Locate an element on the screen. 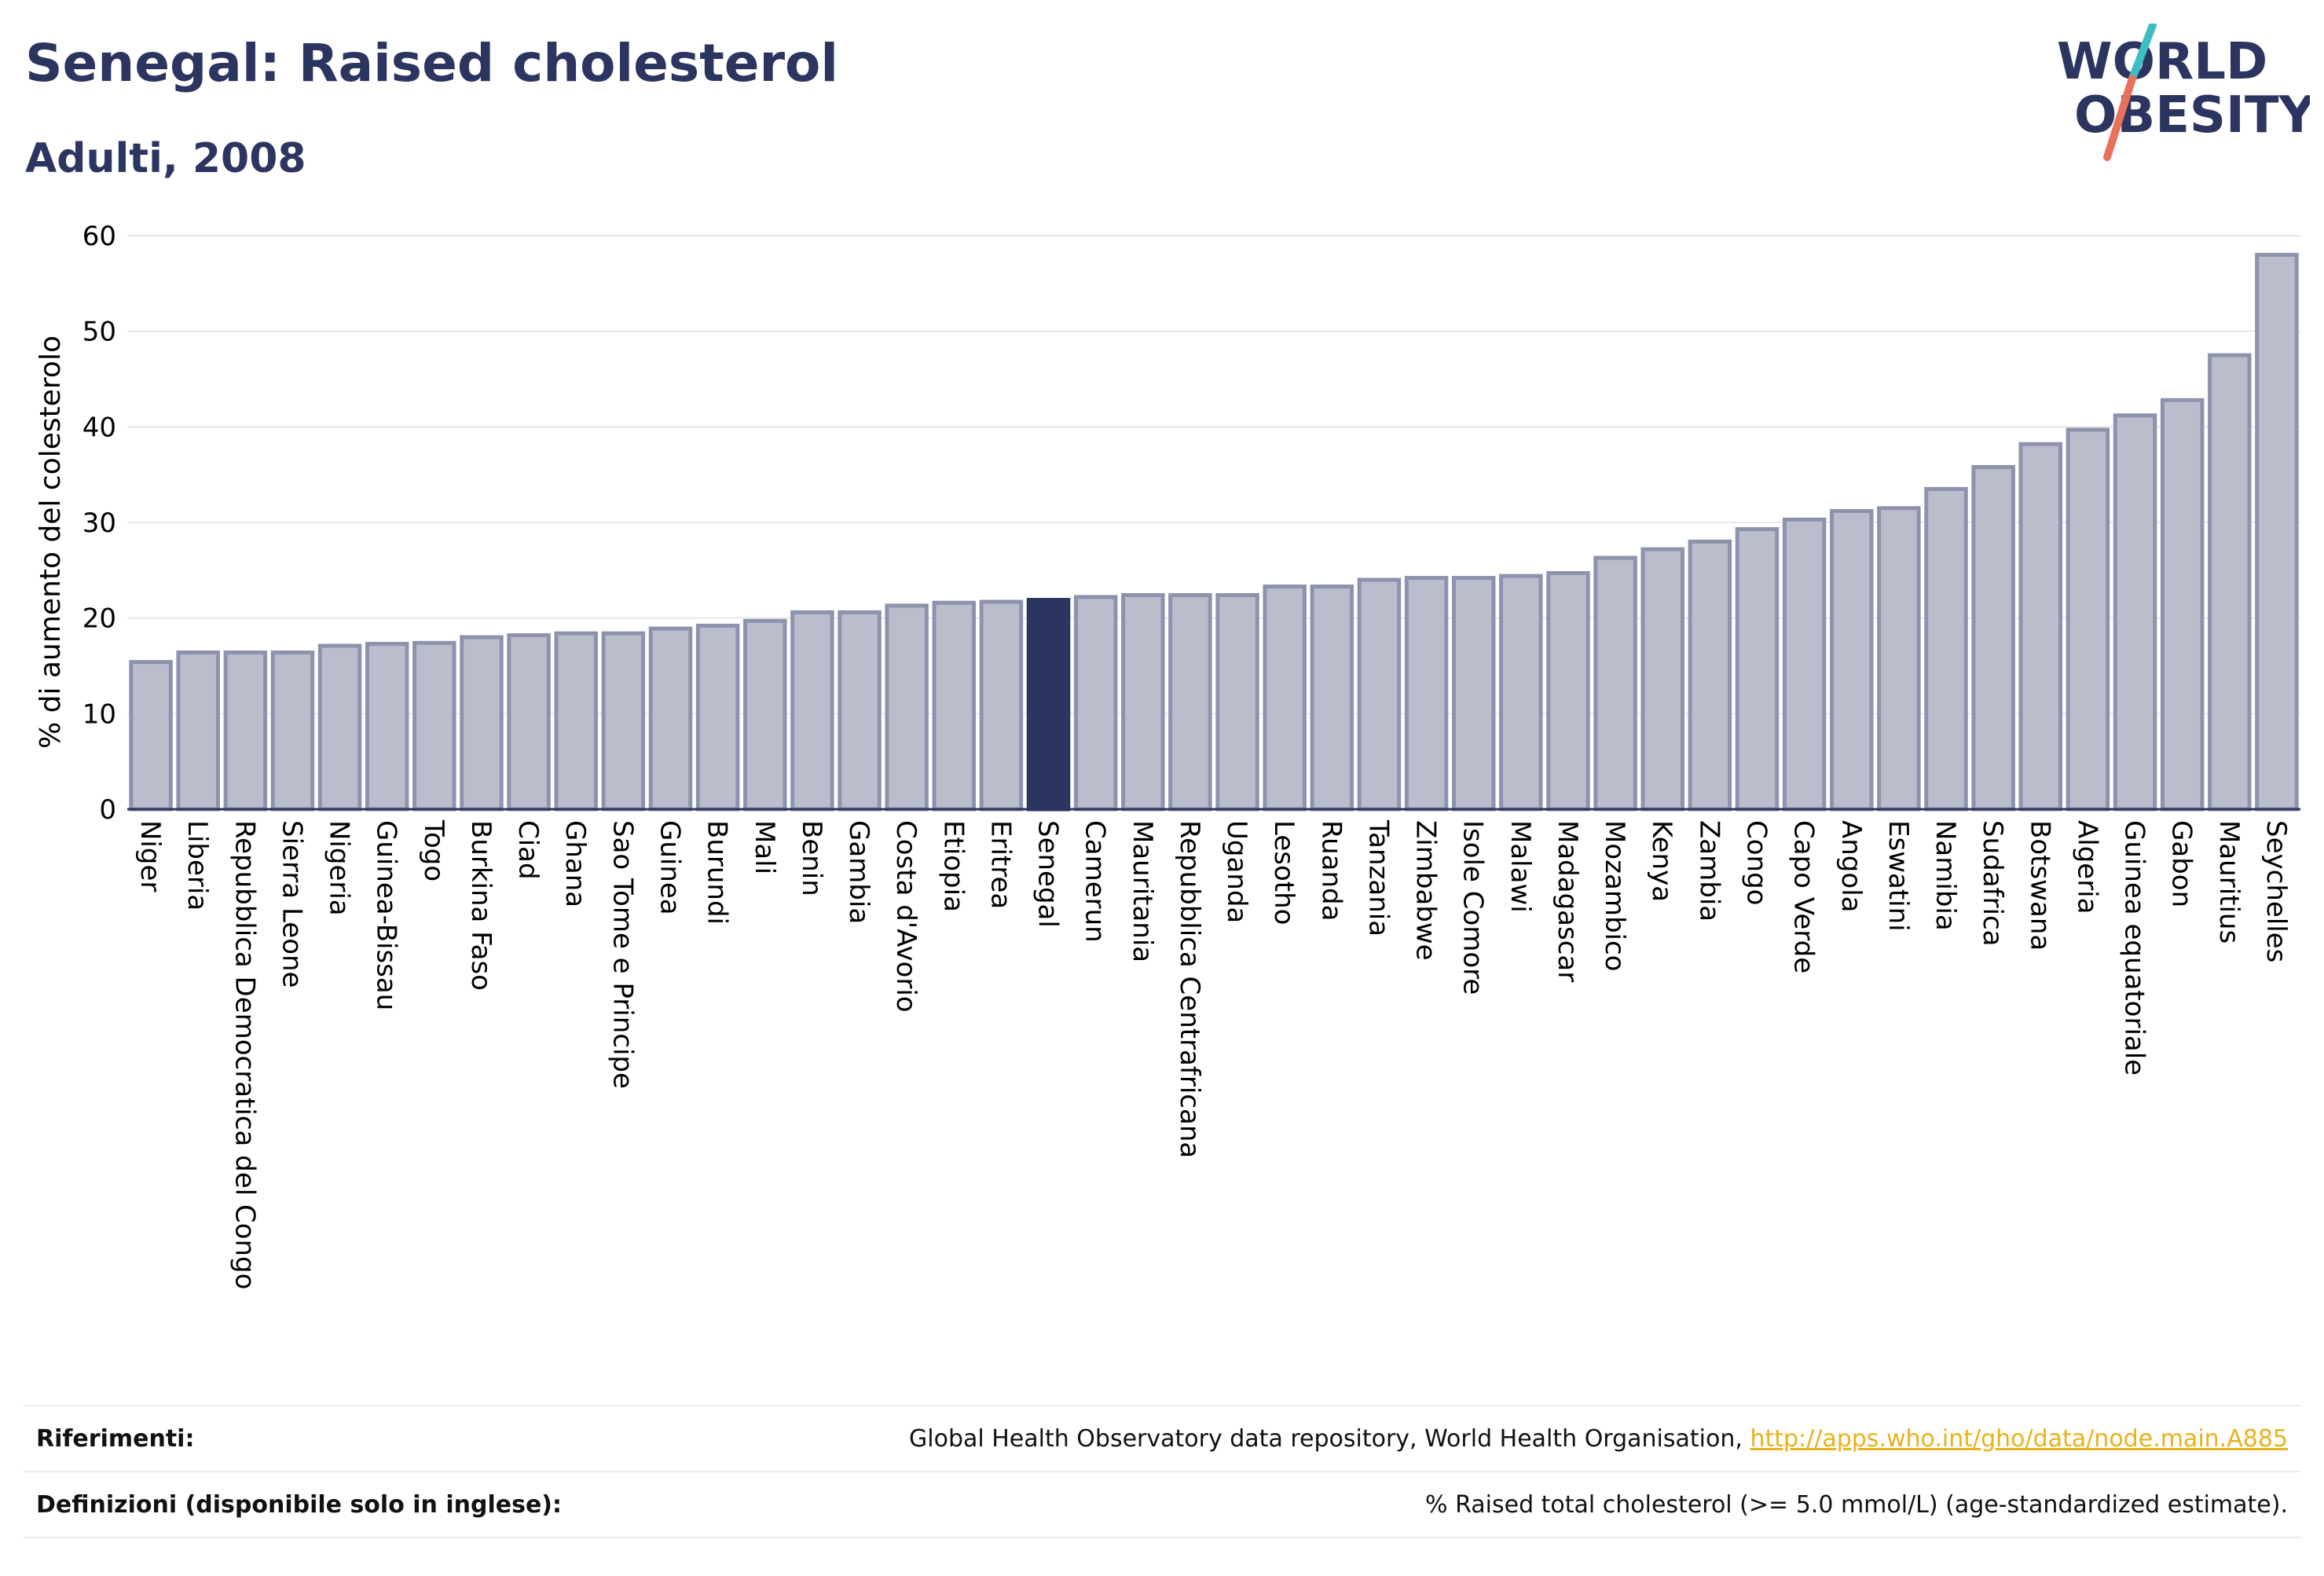  bar-highlighted is located at coordinates (1048, 705).